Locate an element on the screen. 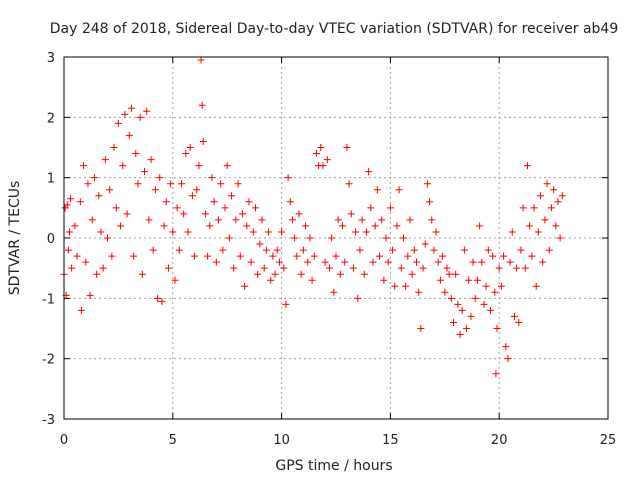 The image size is (640, 480). x-tick-label: 0 is located at coordinates (64, 440).